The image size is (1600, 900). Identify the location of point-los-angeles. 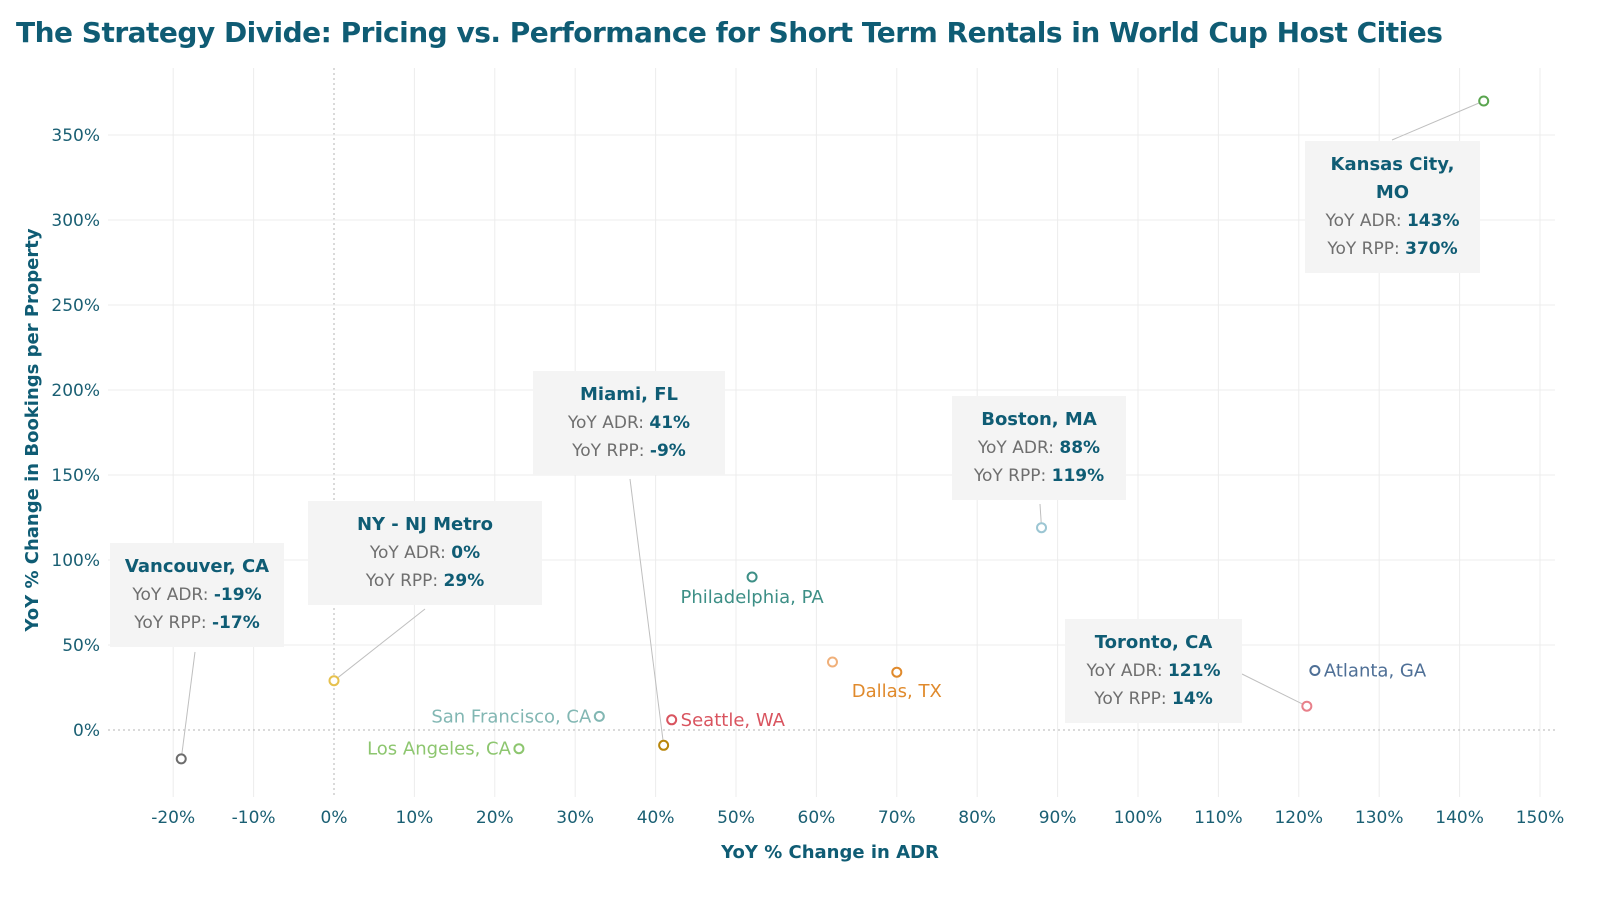
(519, 749).